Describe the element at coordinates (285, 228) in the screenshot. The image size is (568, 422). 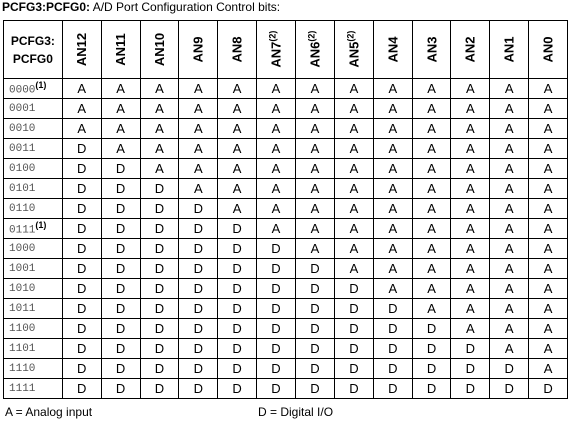
I see `data-row: 0111(1) D D D D D A A A A A A A A` at that location.